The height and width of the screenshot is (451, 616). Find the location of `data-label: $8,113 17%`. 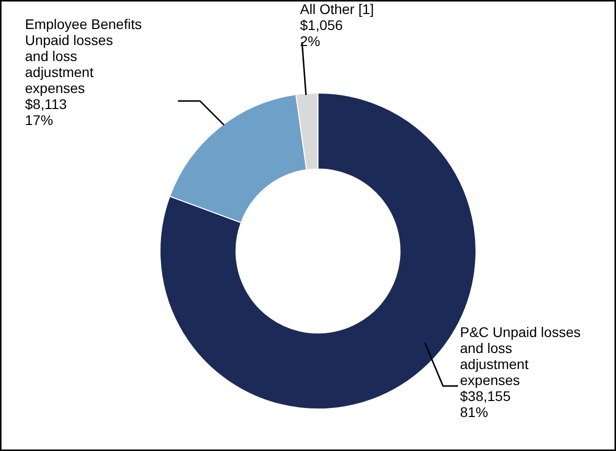

data-label: $8,113 17% is located at coordinates (46, 112).